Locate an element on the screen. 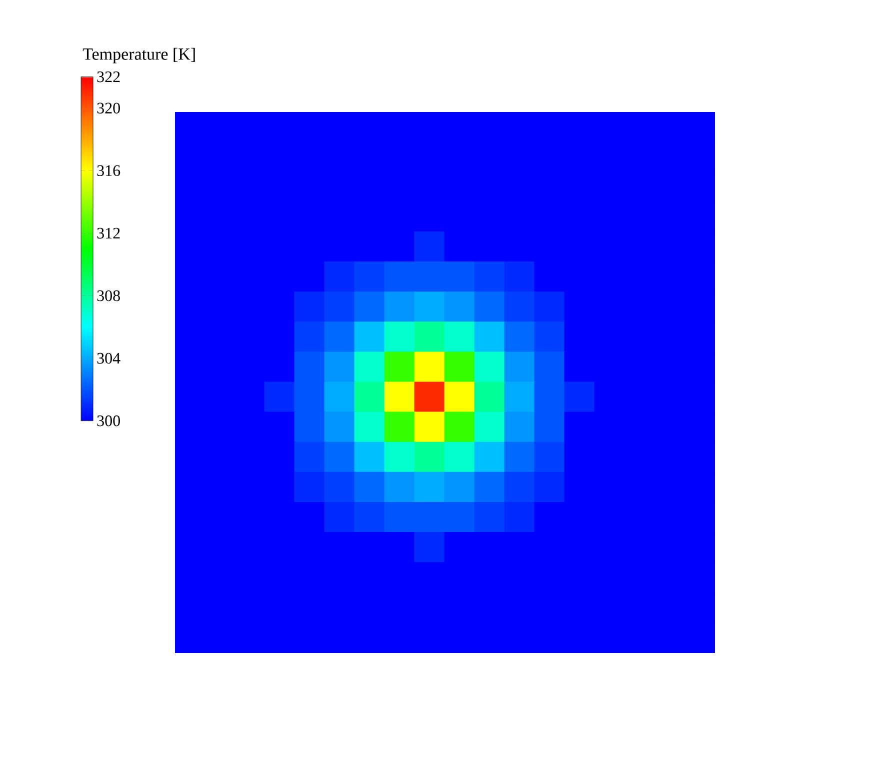 This screenshot has height=765, width=890. color-bar-label: 316 is located at coordinates (108, 170).